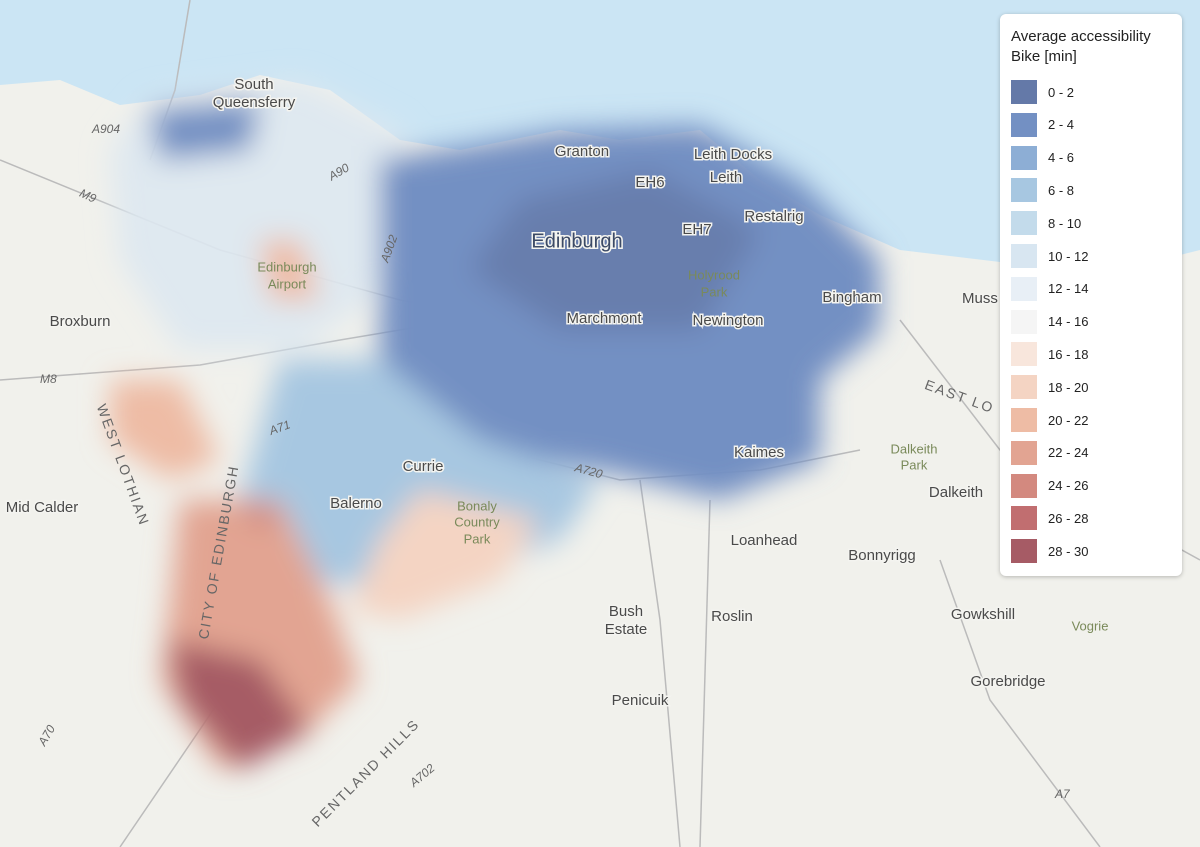  I want to click on place-label: Estate, so click(626, 629).